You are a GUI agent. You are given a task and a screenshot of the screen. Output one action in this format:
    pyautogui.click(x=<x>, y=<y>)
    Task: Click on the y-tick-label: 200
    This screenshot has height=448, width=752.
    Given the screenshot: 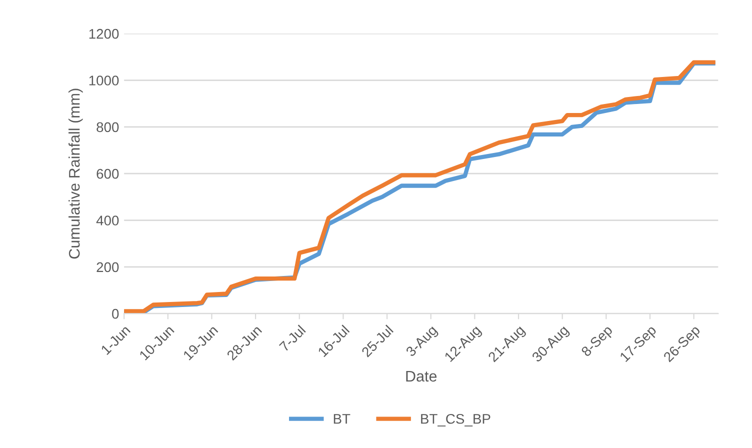 What is the action you would take?
    pyautogui.click(x=107, y=267)
    